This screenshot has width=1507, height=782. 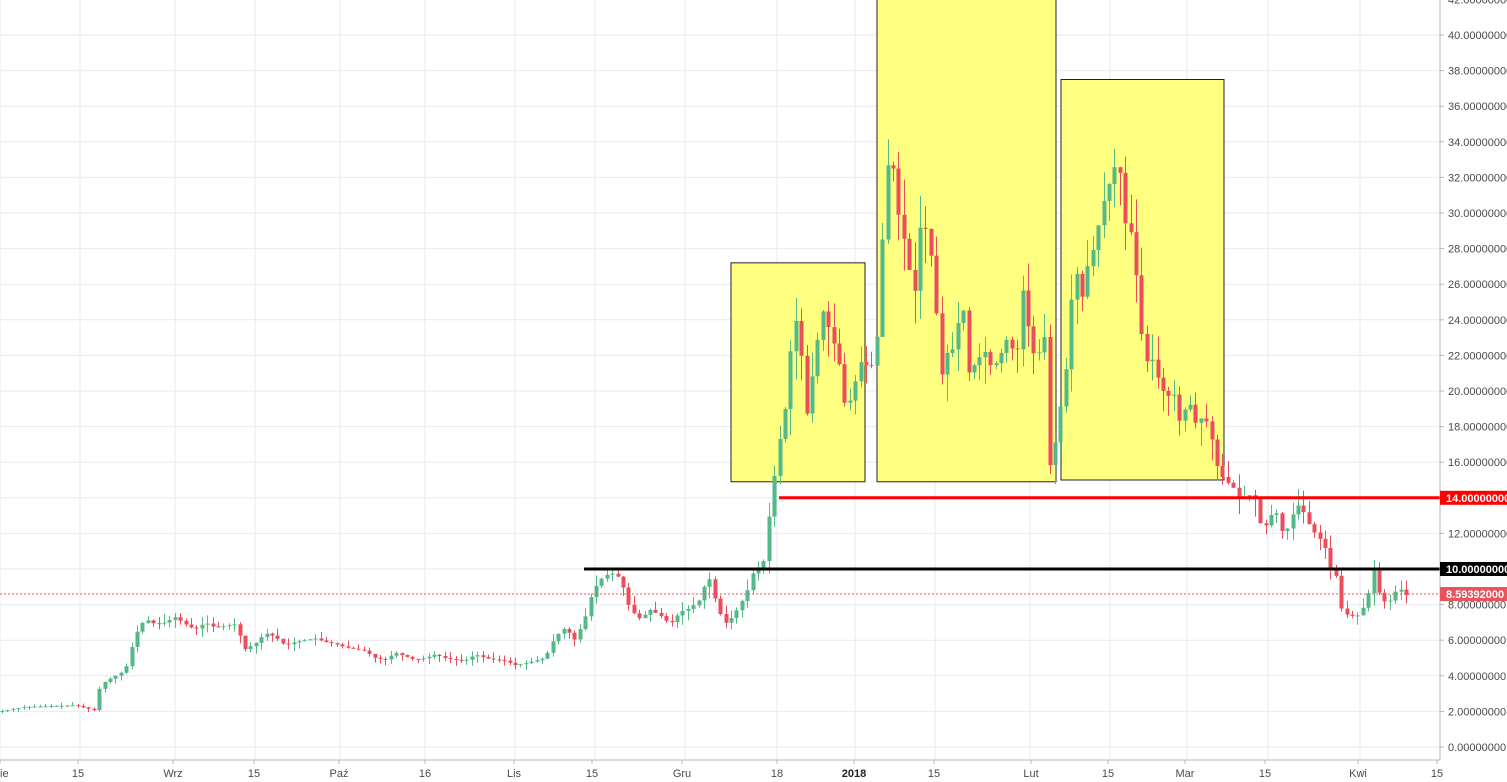 I want to click on time-tick-label: Lis, so click(x=514, y=774).